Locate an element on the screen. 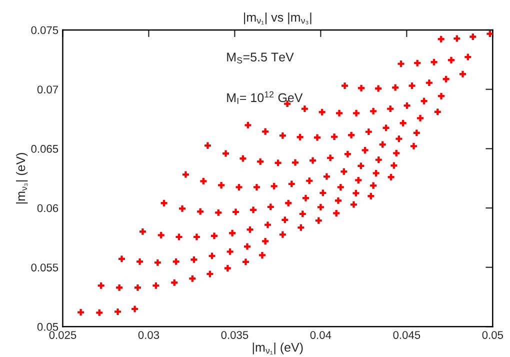 The width and height of the screenshot is (510, 357). x-tick-label: 0.03 is located at coordinates (149, 335).